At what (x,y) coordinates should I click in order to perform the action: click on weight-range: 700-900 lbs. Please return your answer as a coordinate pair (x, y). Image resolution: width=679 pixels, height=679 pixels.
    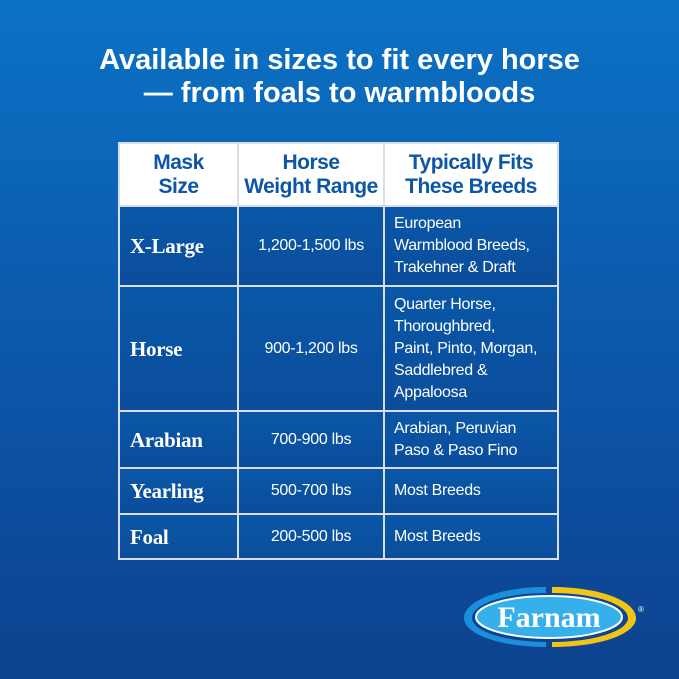
    Looking at the image, I should click on (311, 439).